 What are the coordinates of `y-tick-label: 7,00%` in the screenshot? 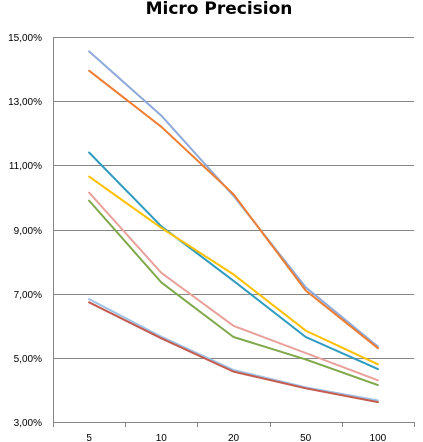 It's located at (28, 295).